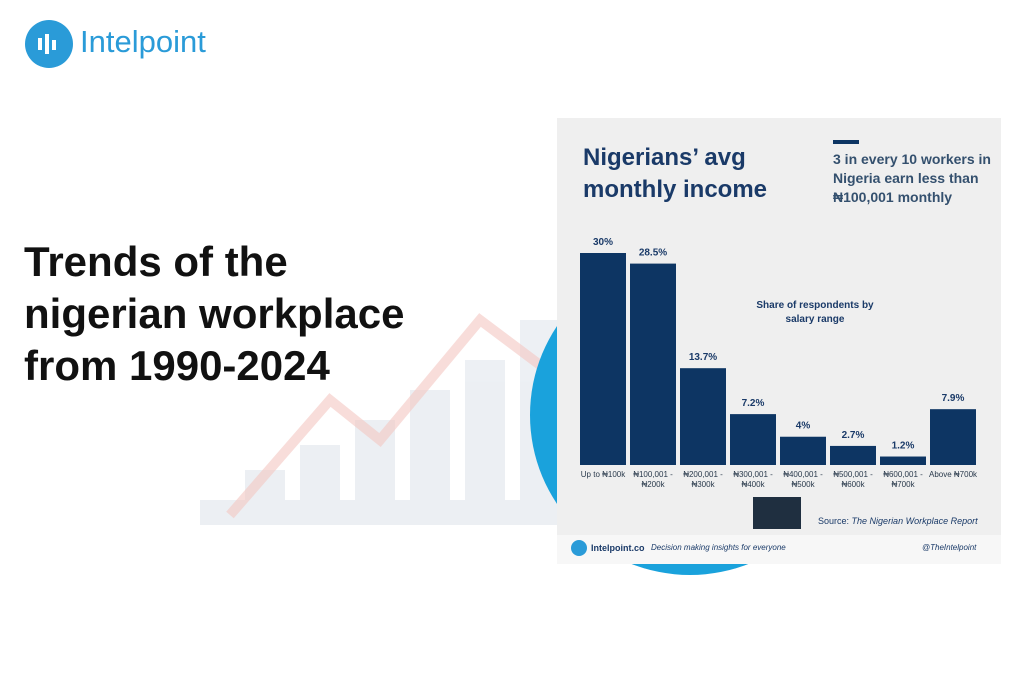 The width and height of the screenshot is (1024, 683). I want to click on source: Source: The Nigerian Workplace Report, so click(898, 521).